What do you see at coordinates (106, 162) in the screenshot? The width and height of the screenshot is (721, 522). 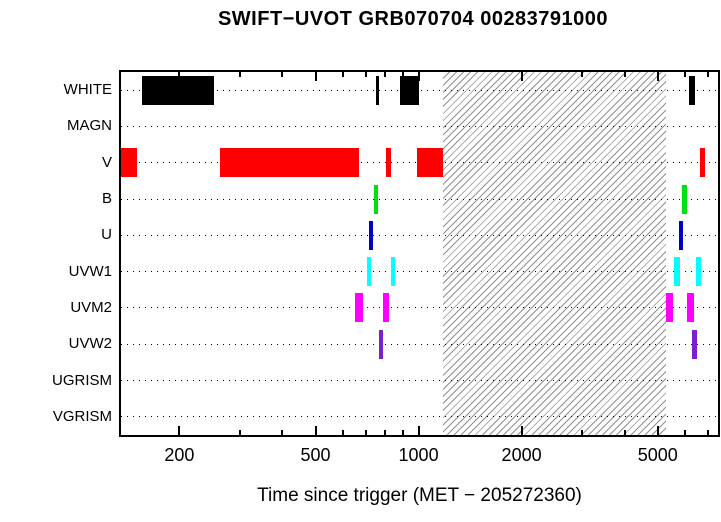 I see `y-axis-label-v: V` at bounding box center [106, 162].